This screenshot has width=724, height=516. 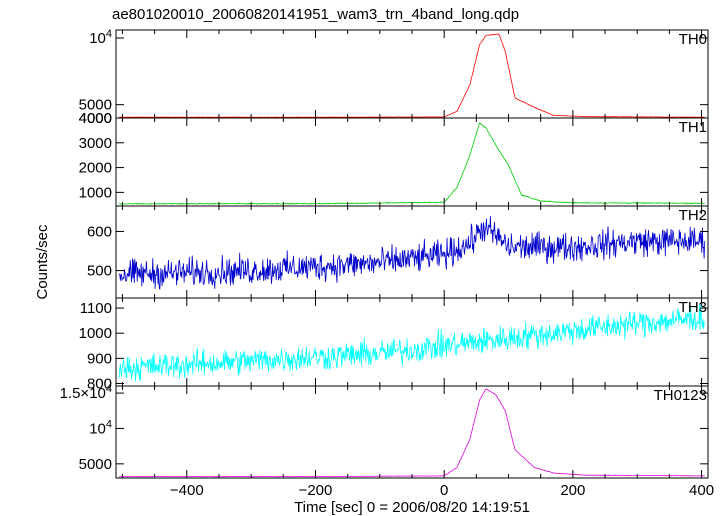 I want to click on series-th0-line, so click(x=412, y=75).